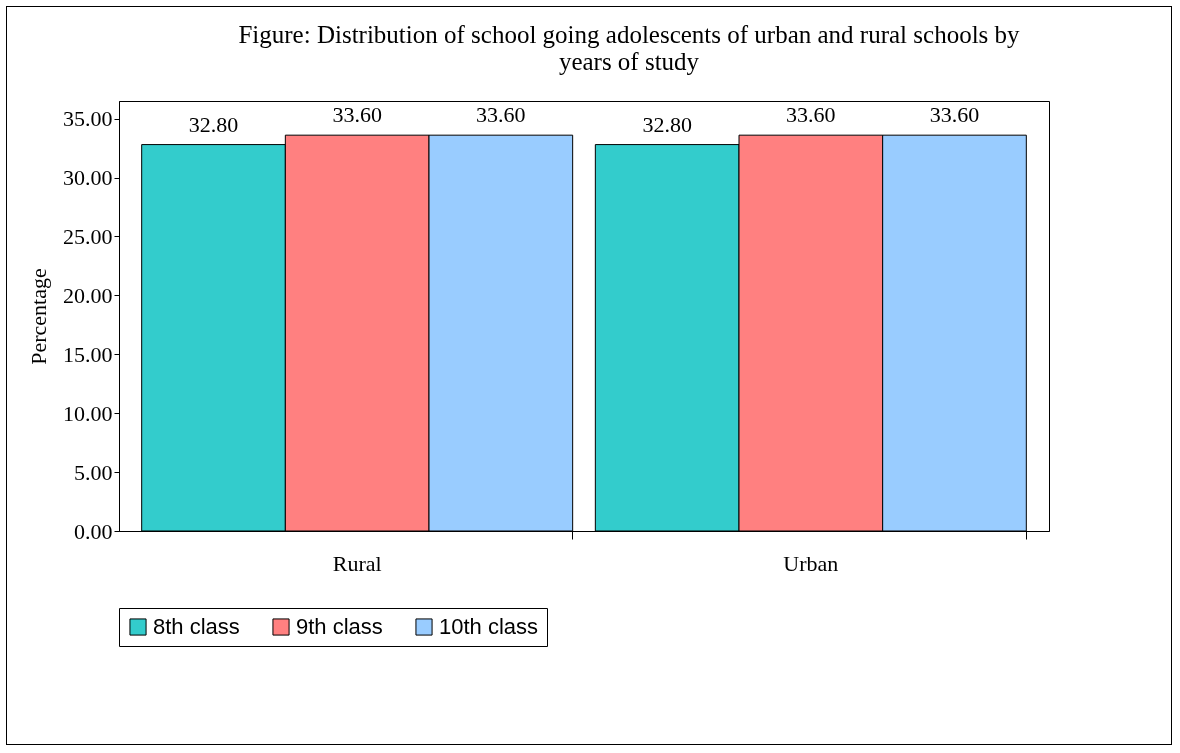  What do you see at coordinates (88, 236) in the screenshot?
I see `y-tick-label: 25.00` at bounding box center [88, 236].